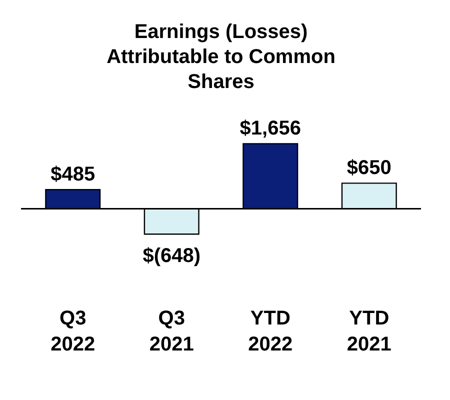 This screenshot has width=450, height=400. What do you see at coordinates (270, 129) in the screenshot?
I see `data-label: $1,656` at bounding box center [270, 129].